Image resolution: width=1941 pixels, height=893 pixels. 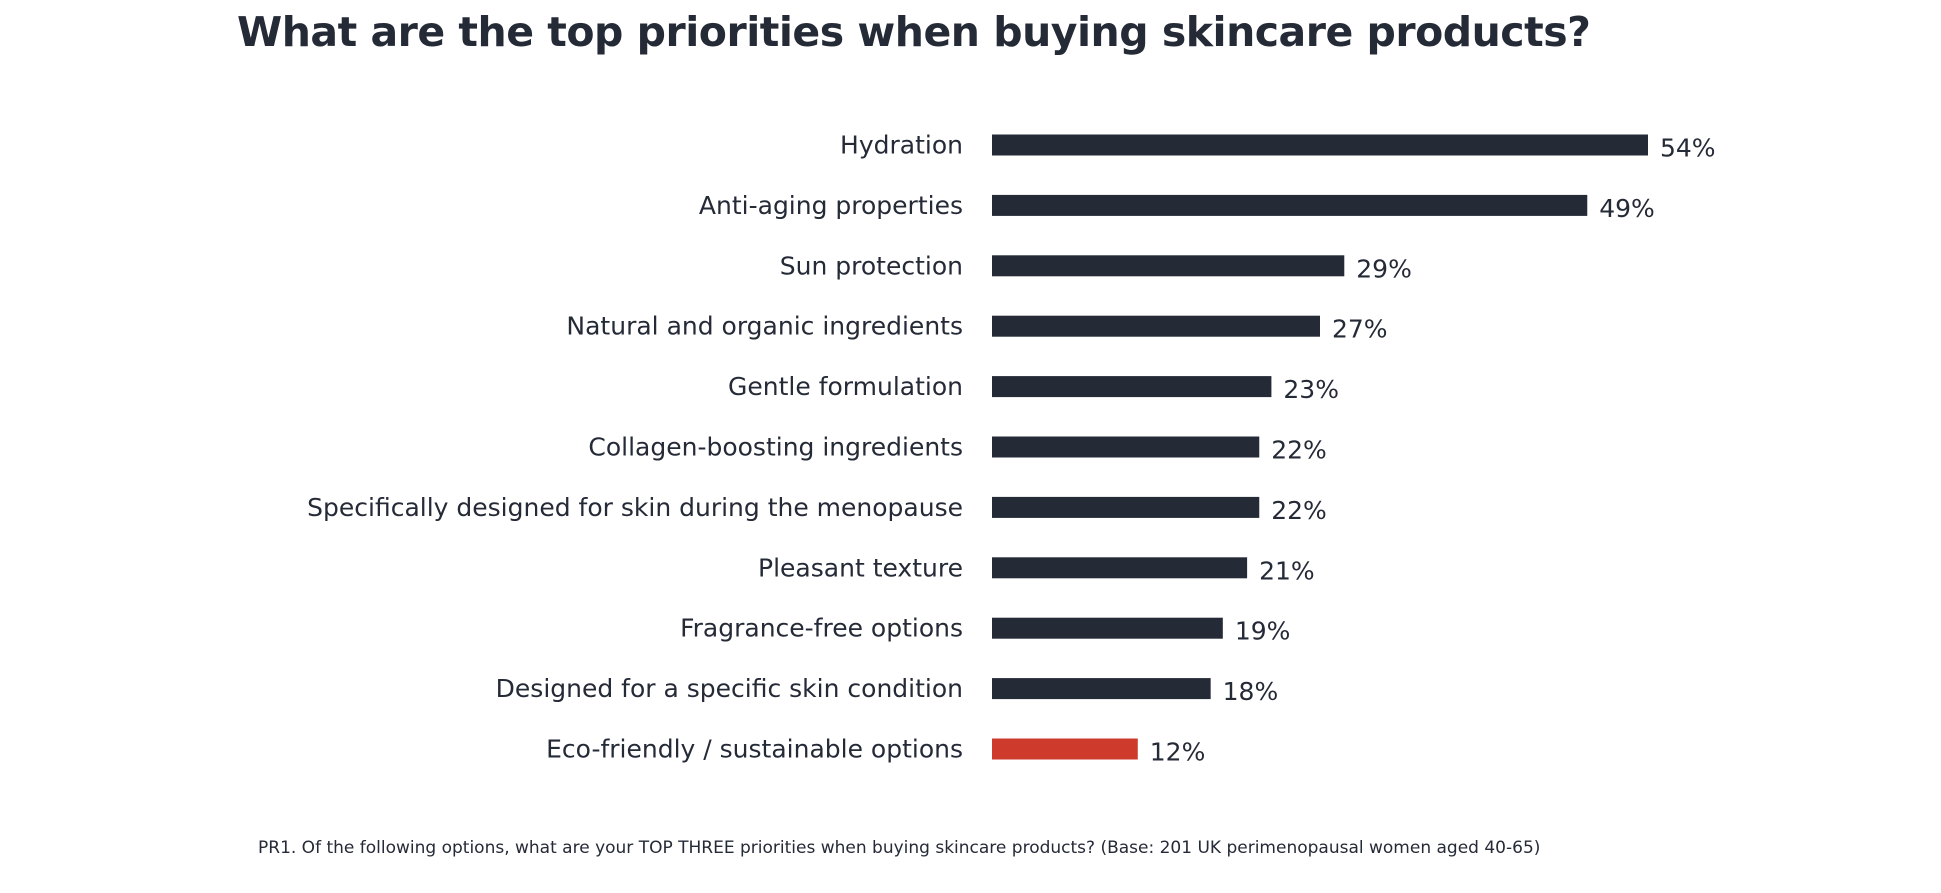 I want to click on bar-sun-protection, so click(x=1168, y=266).